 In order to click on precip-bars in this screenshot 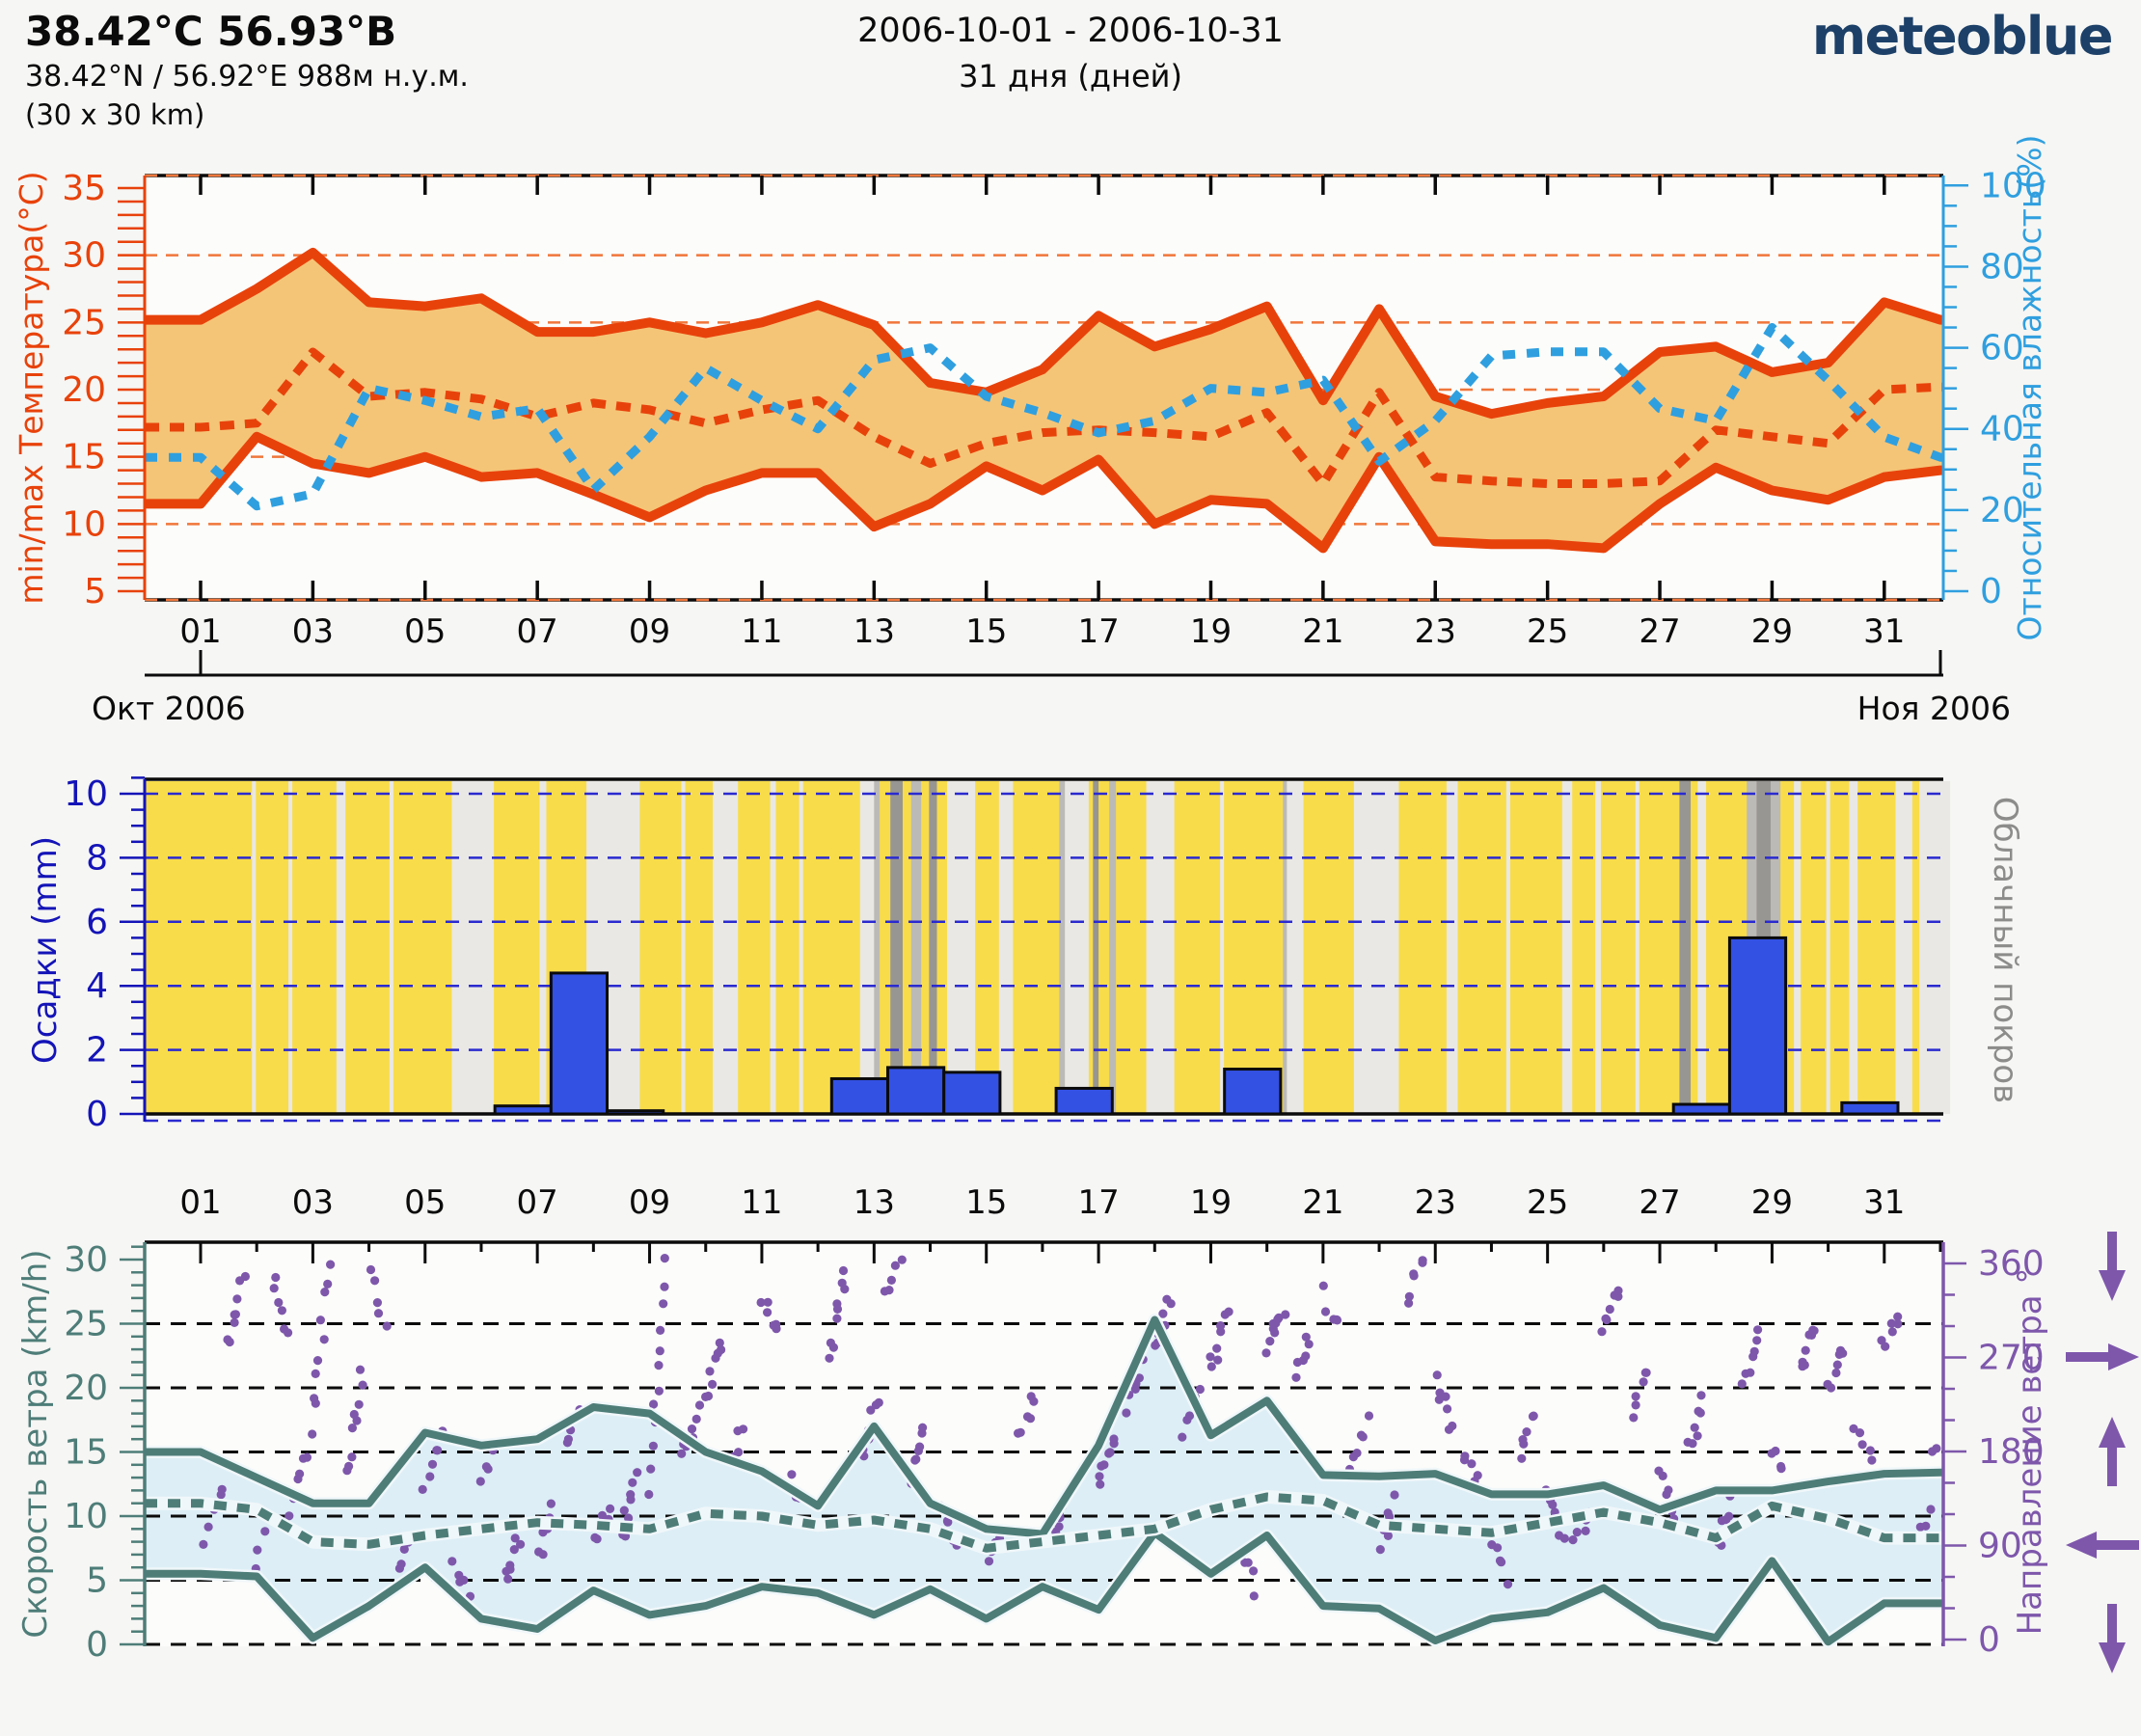, I will do `click(1196, 1026)`.